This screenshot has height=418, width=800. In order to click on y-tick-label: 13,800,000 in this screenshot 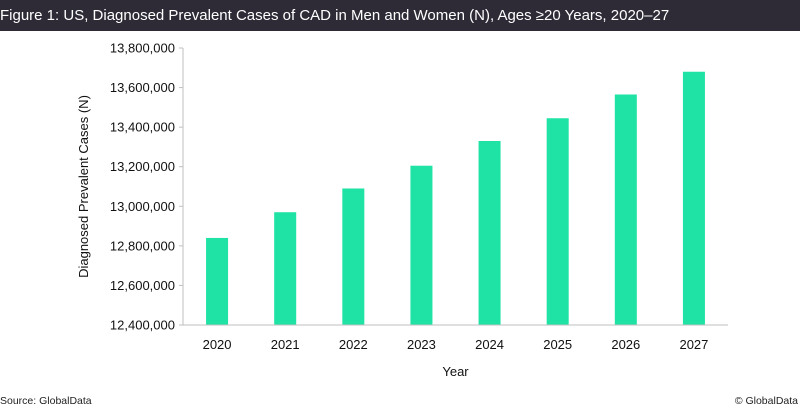, I will do `click(142, 48)`.